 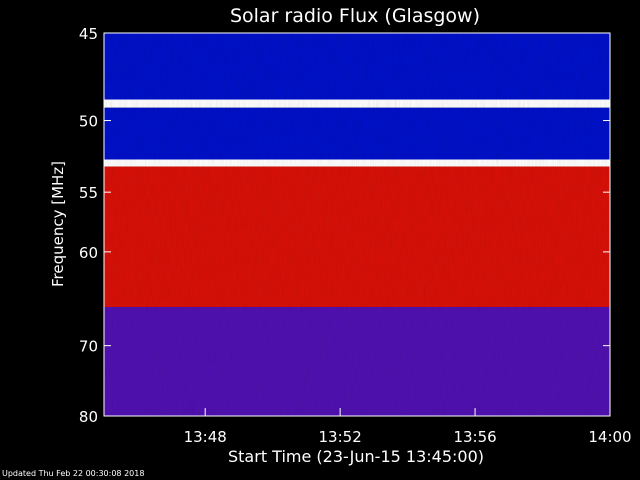 I want to click on x-axis-label: Start Time (23-Jun-15 13:45:00), so click(x=356, y=456).